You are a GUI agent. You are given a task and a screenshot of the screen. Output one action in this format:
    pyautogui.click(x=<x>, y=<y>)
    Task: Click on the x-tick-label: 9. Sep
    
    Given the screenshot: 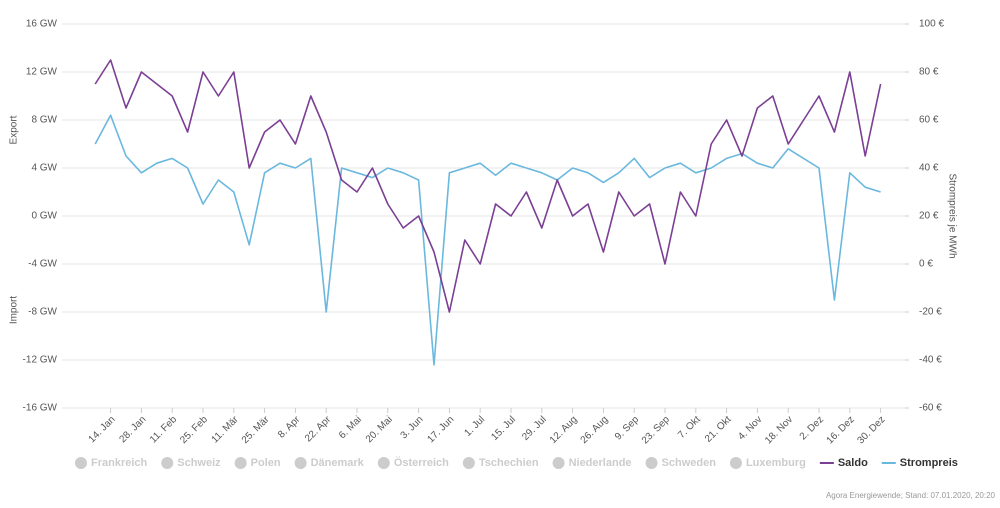 What is the action you would take?
    pyautogui.click(x=627, y=428)
    